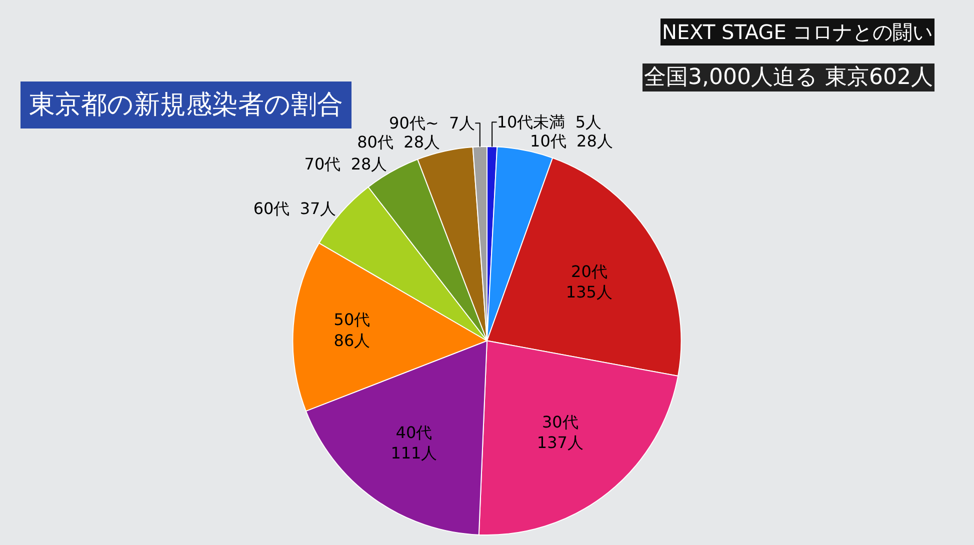 This screenshot has width=974, height=545. Describe the element at coordinates (186, 105) in the screenshot. I see `chart-title: 東京都の新規感染者の割合` at that location.